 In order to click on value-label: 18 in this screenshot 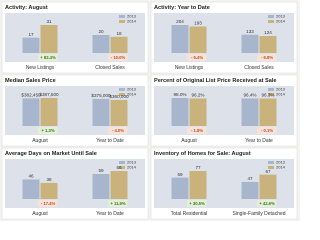, I will do `click(119, 33)`.